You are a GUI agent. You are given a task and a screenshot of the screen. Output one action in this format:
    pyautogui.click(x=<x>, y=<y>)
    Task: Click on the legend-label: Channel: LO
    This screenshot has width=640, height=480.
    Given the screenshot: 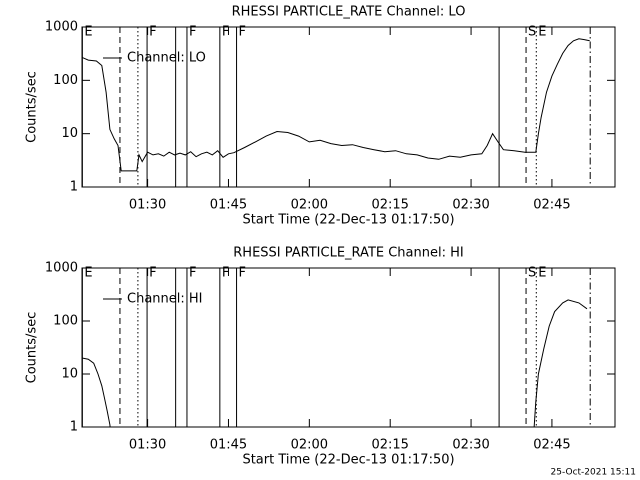 What is the action you would take?
    pyautogui.click(x=166, y=58)
    